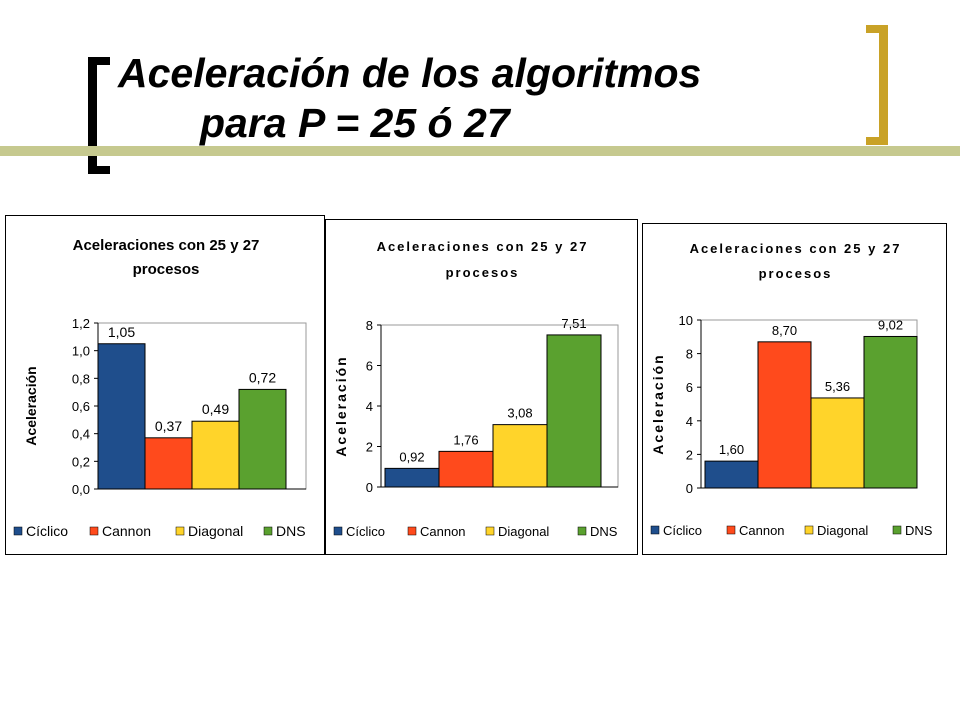 The width and height of the screenshot is (960, 720). Describe the element at coordinates (883, 85) in the screenshot. I see `right-bracket-vertical` at that location.